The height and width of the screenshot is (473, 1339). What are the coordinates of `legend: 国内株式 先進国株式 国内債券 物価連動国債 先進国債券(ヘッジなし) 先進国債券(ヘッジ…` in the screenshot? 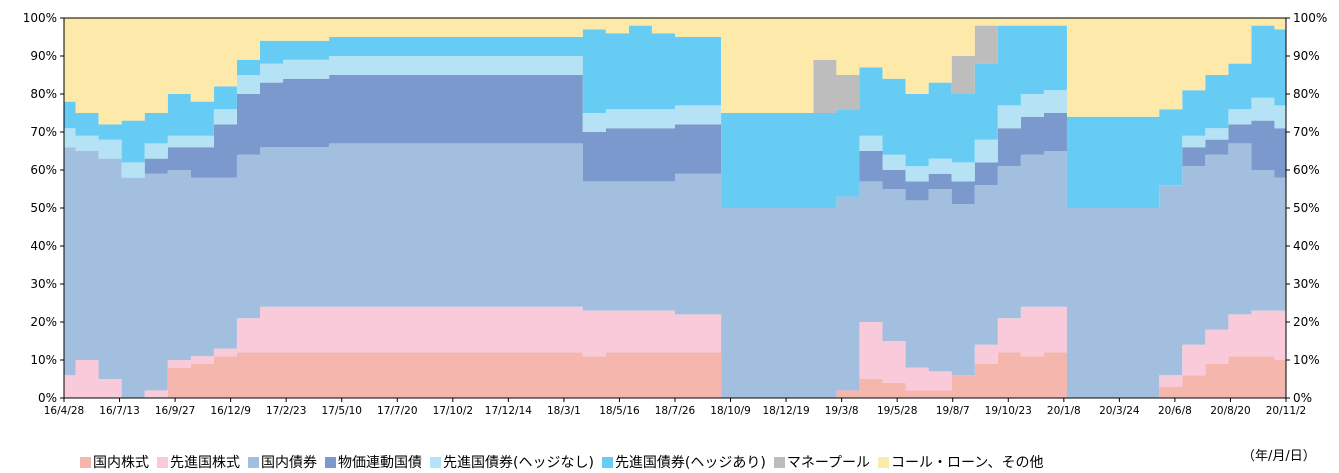 It's located at (630, 462).